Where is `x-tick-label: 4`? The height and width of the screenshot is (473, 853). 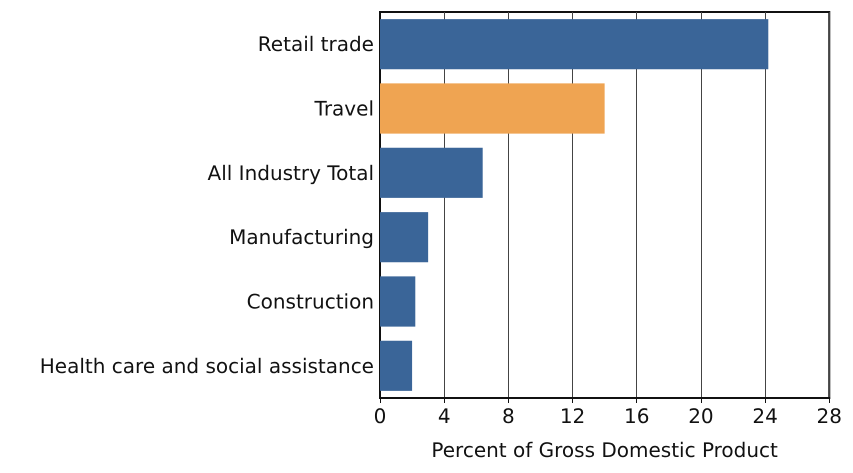 x-tick-label: 4 is located at coordinates (444, 416).